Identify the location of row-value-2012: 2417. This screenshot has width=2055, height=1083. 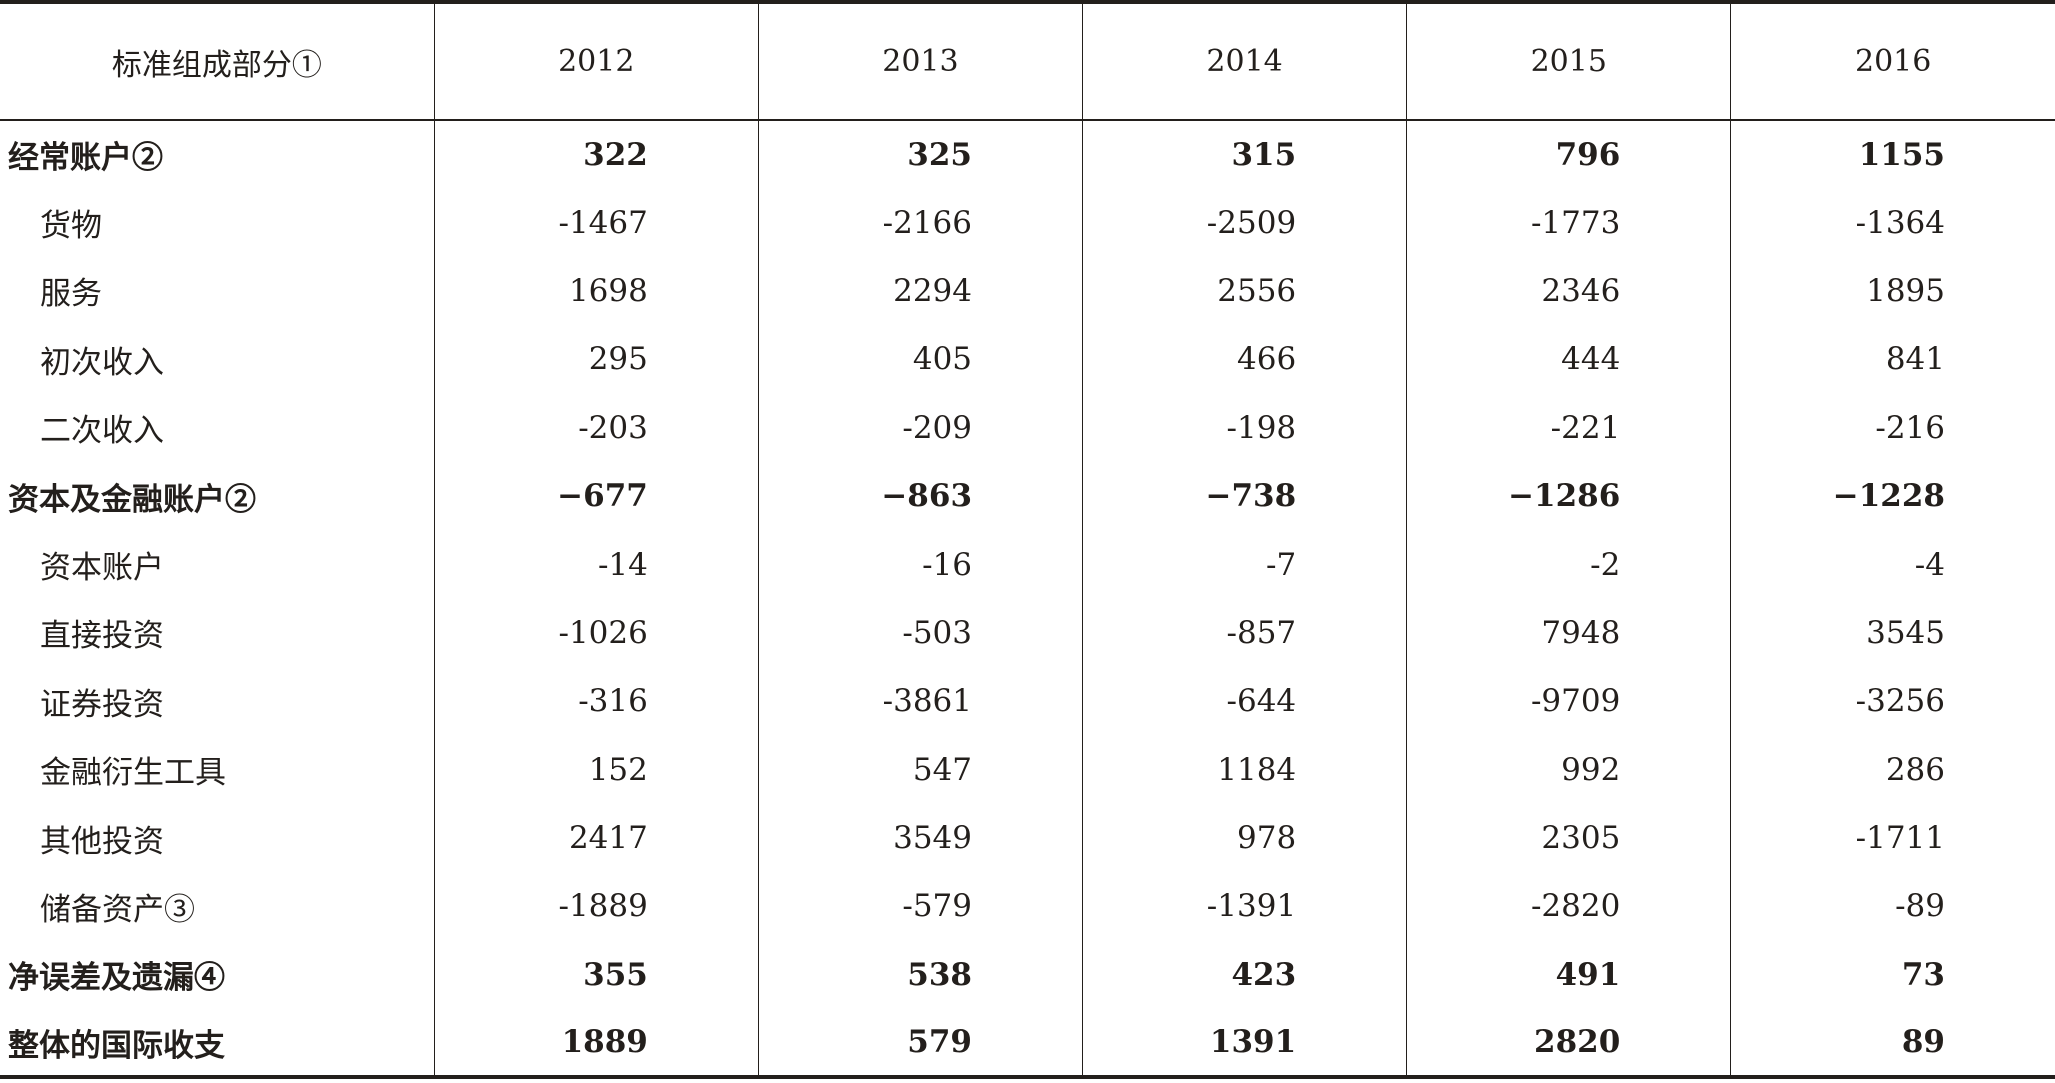
(596, 838).